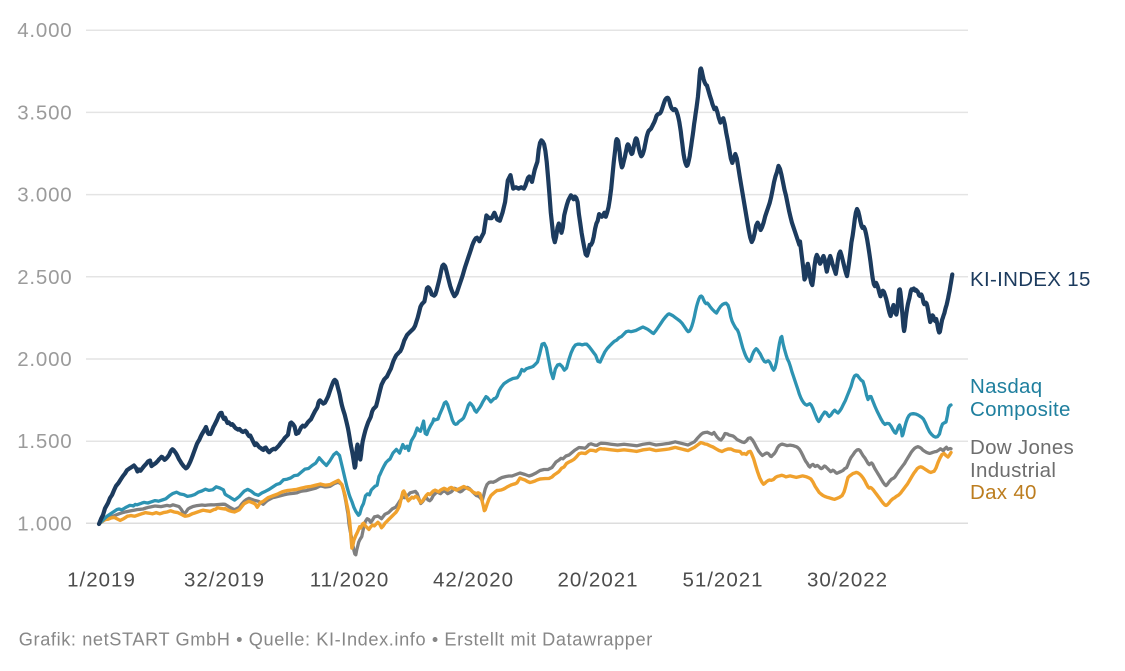 The image size is (1125, 671). I want to click on svg-text: KI-INDEX 15, so click(1030, 279).